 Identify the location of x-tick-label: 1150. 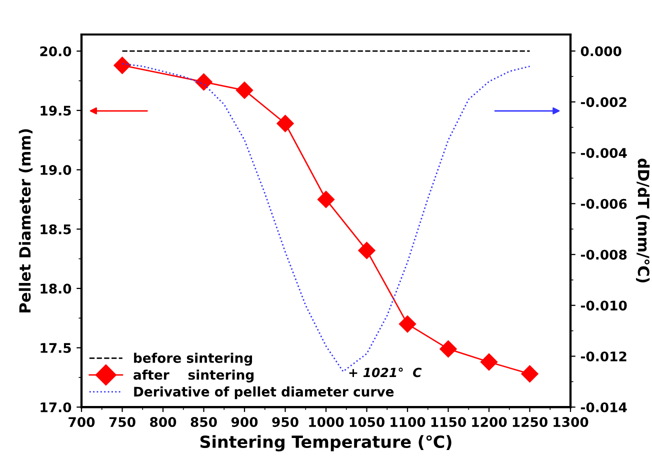
(448, 422).